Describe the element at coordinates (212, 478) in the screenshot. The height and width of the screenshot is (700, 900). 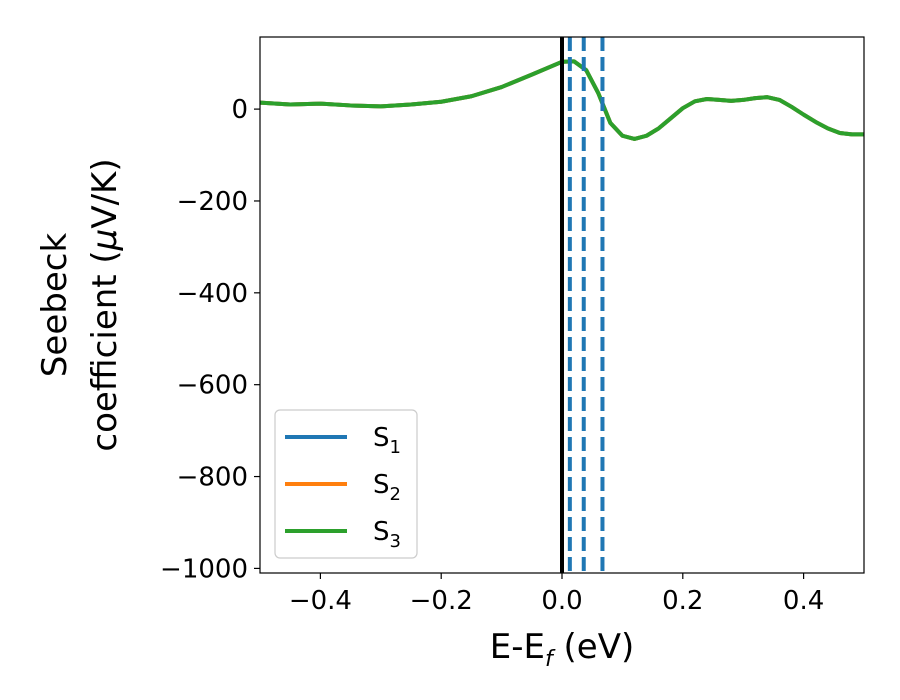
I see `y-tick-label: −800` at that location.